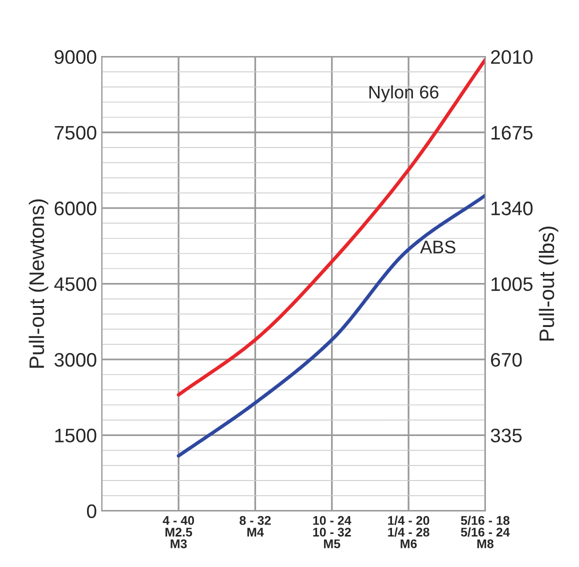 This screenshot has height=567, width=579. I want to click on x-tick-label: 8 - 32 M4, so click(255, 526).